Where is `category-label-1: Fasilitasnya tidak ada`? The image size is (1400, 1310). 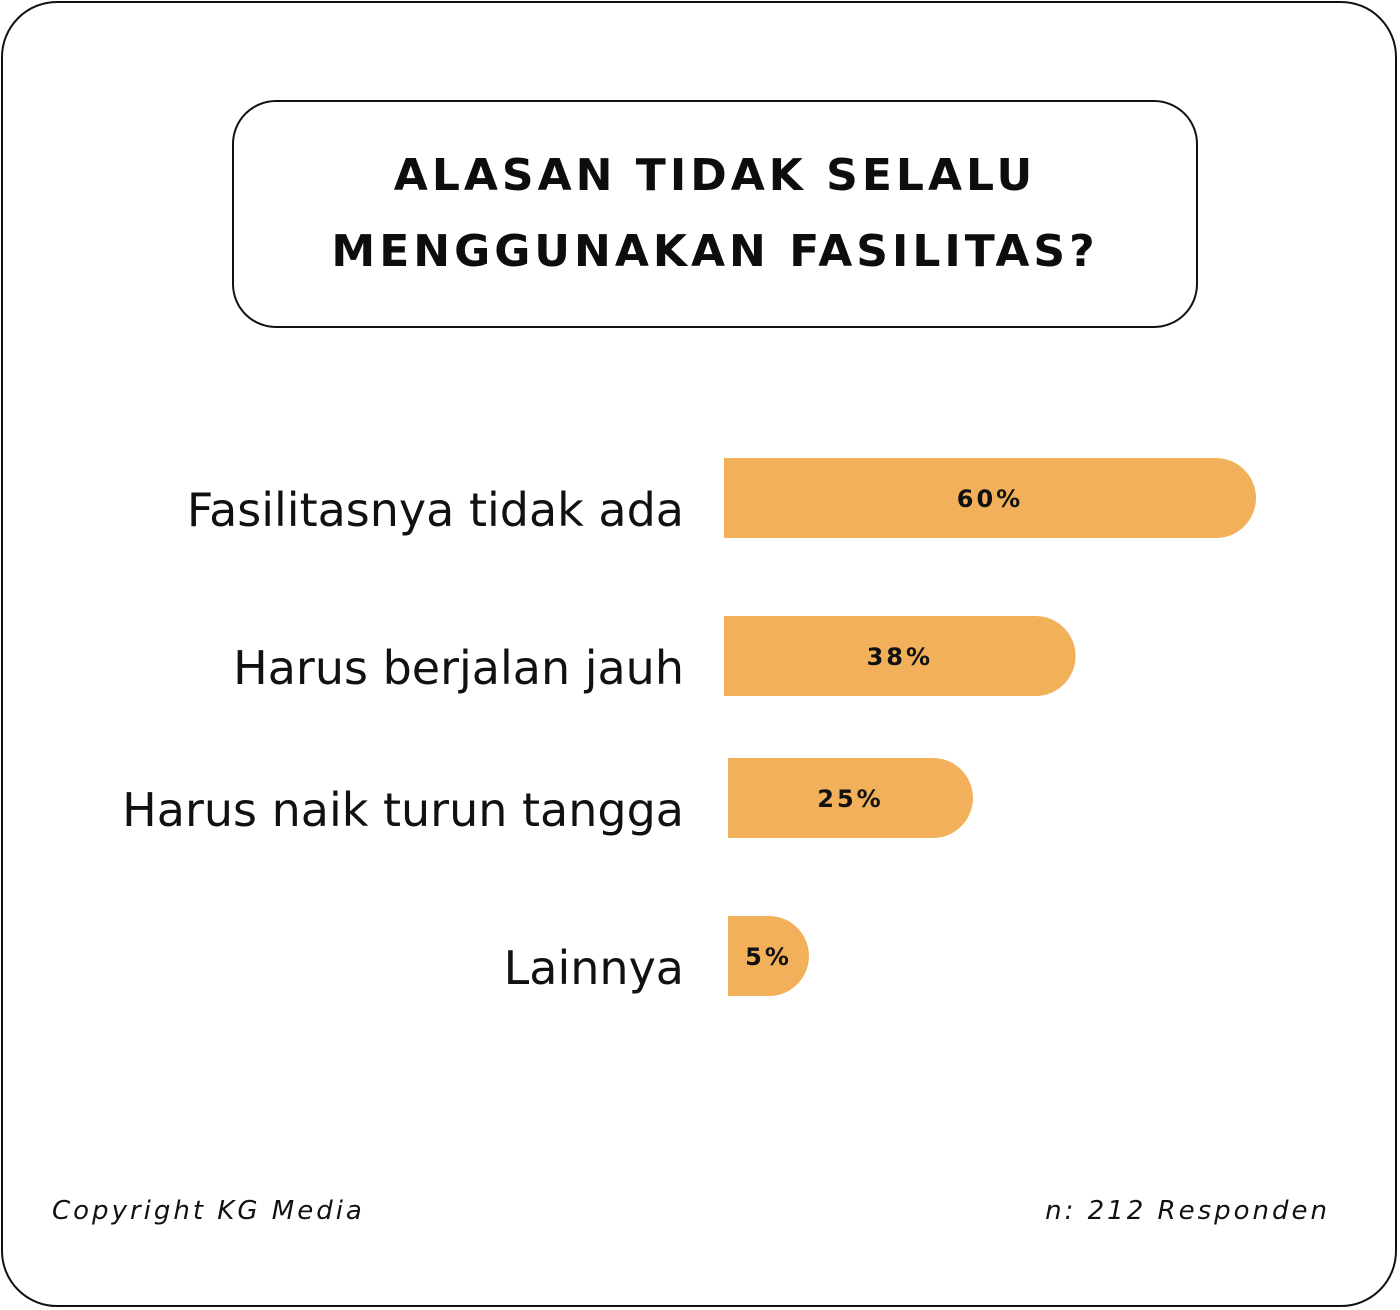 category-label-1: Fasilitasnya tidak ada is located at coordinates (435, 510).